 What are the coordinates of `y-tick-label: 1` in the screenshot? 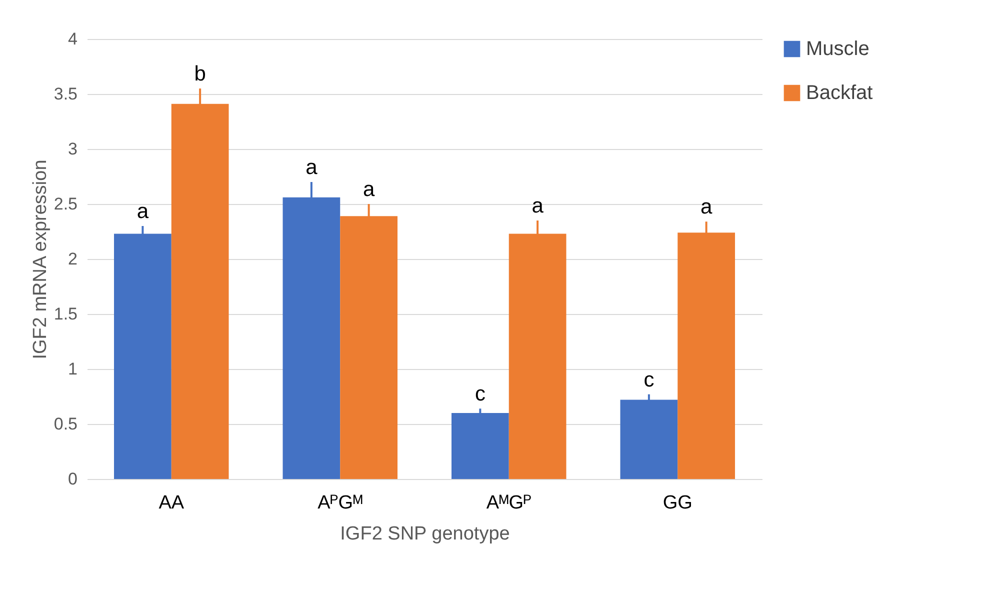 It's located at (73, 369).